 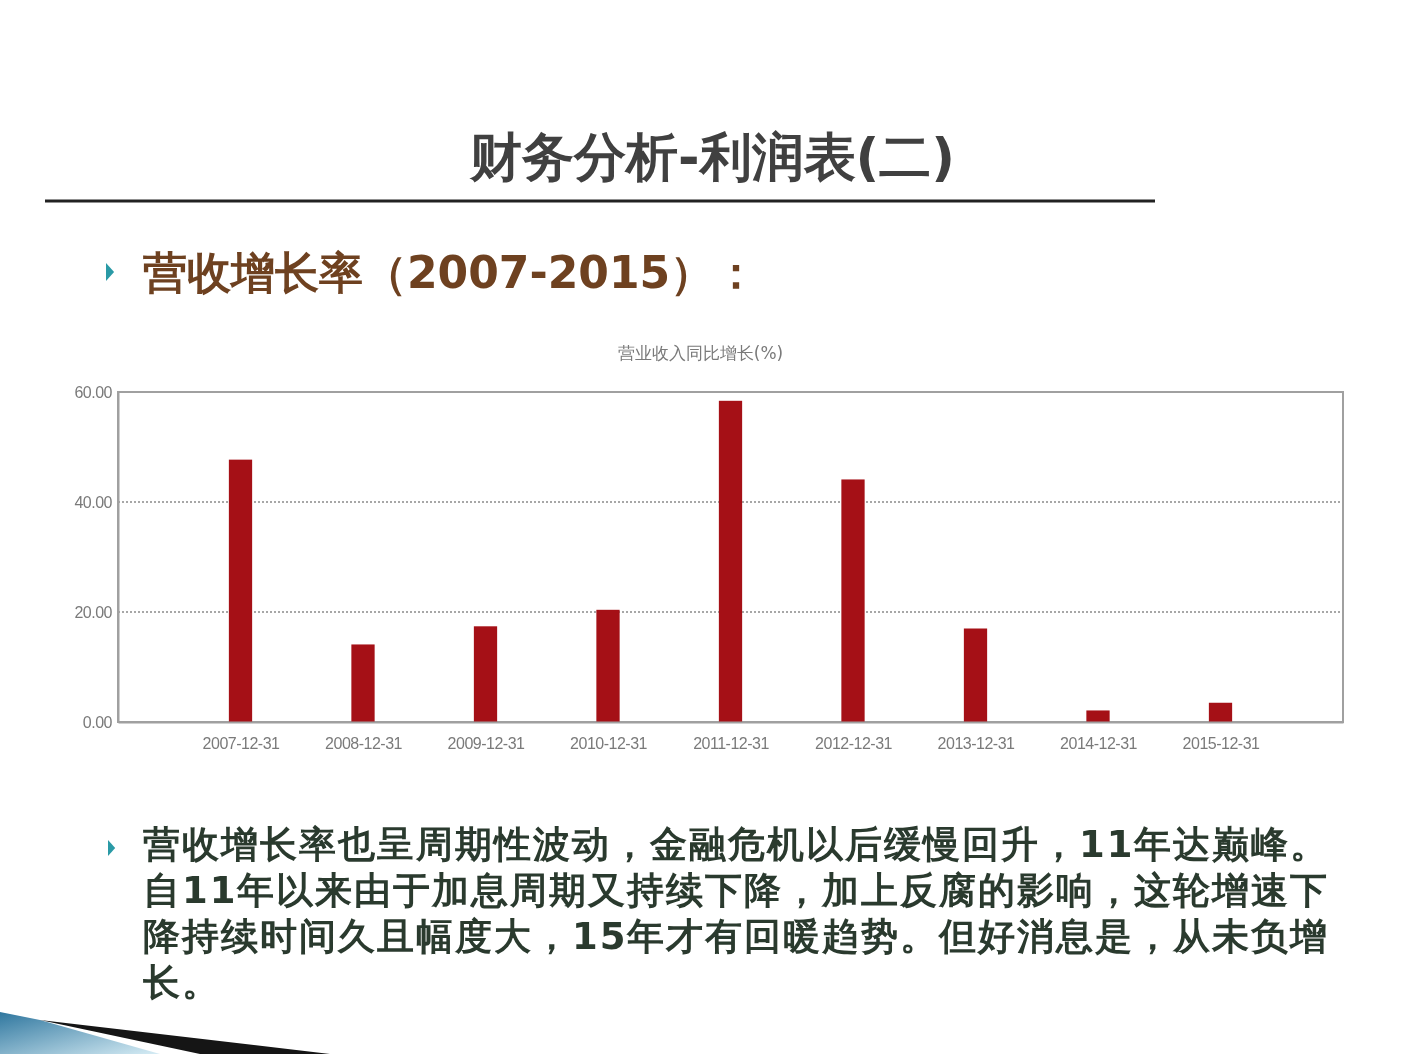 What do you see at coordinates (712, 157) in the screenshot?
I see `chart-title: 财务分析-利润表(二)` at bounding box center [712, 157].